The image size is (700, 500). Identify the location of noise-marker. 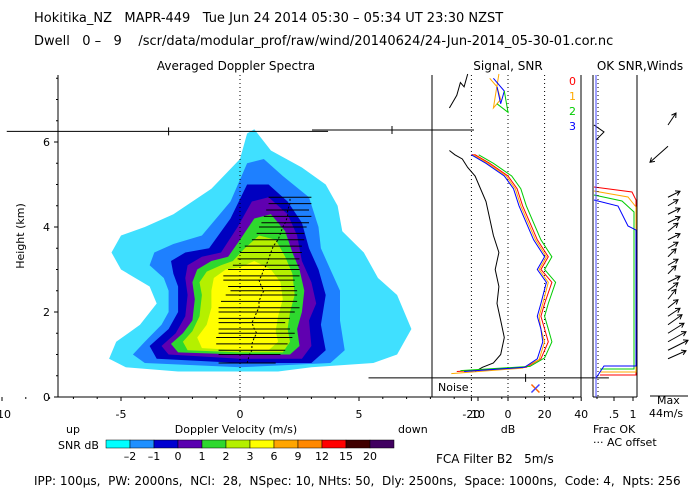
(535, 388).